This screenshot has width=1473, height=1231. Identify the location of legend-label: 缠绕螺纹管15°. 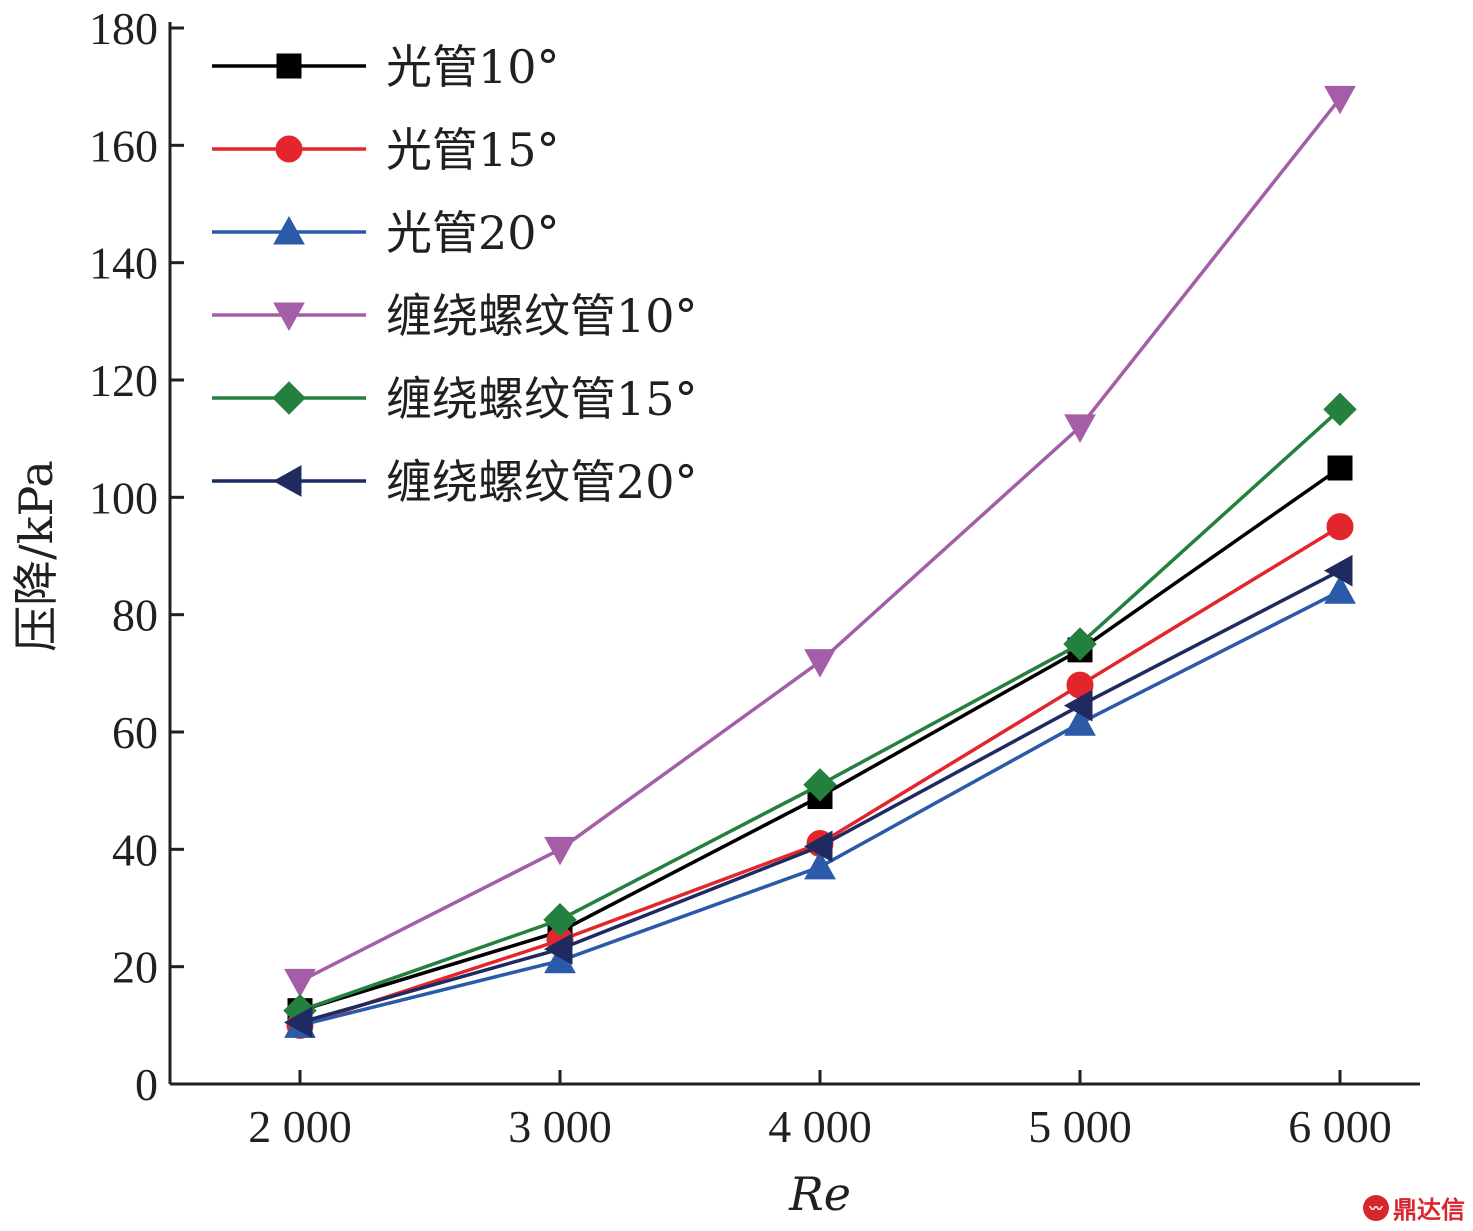
(542, 399).